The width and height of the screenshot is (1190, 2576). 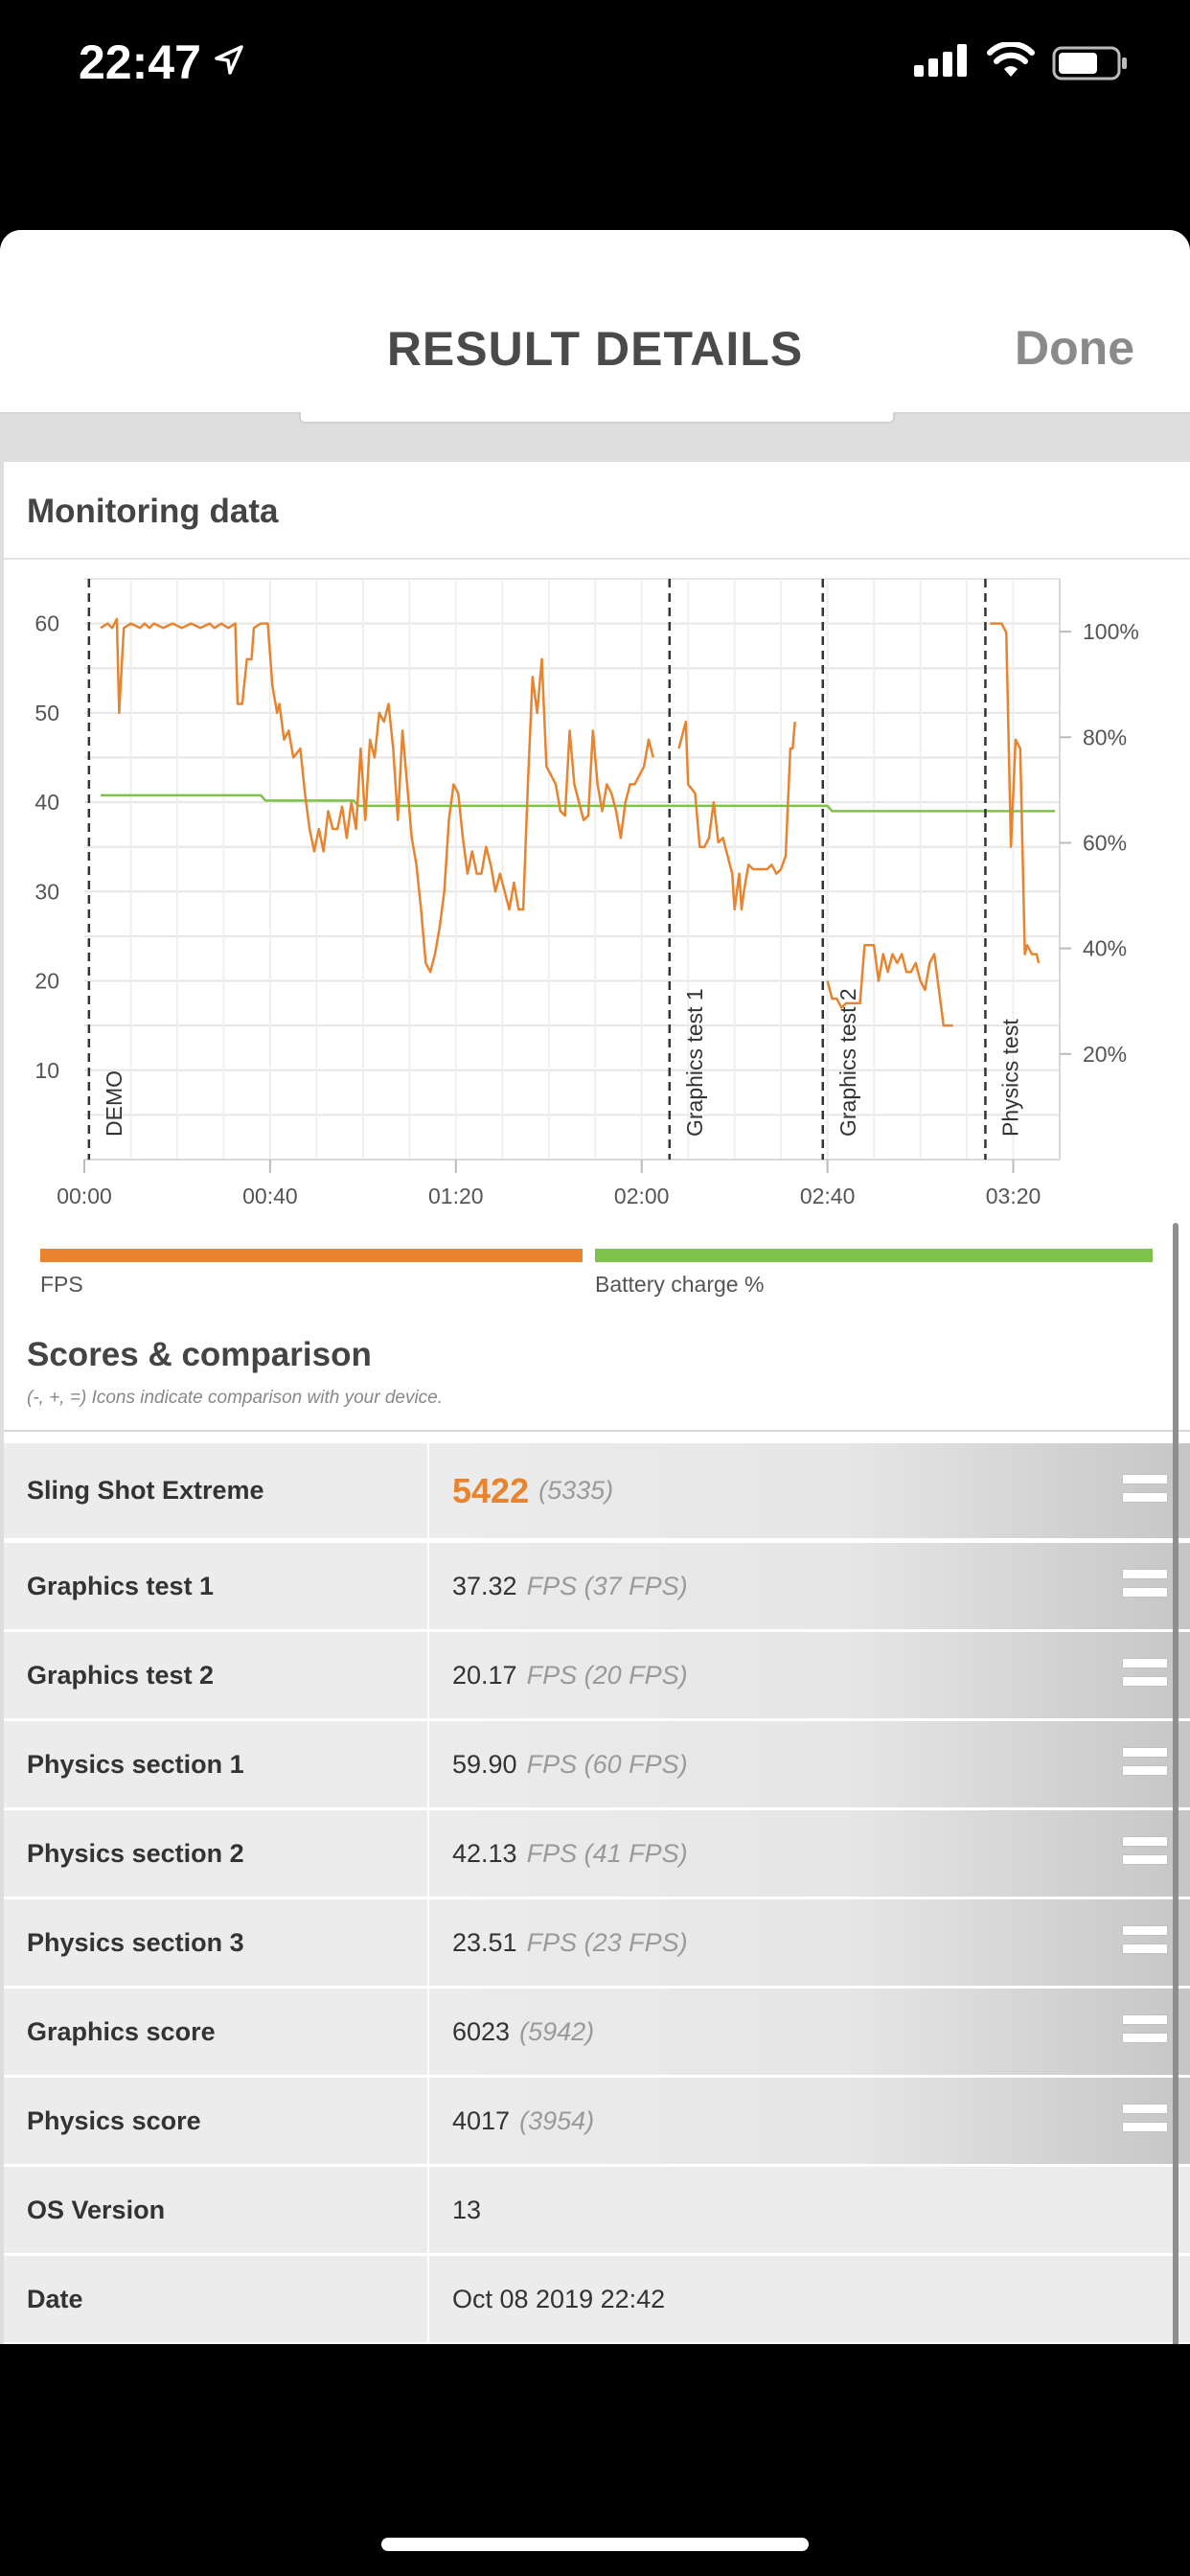 I want to click on home-indicator, so click(x=595, y=2544).